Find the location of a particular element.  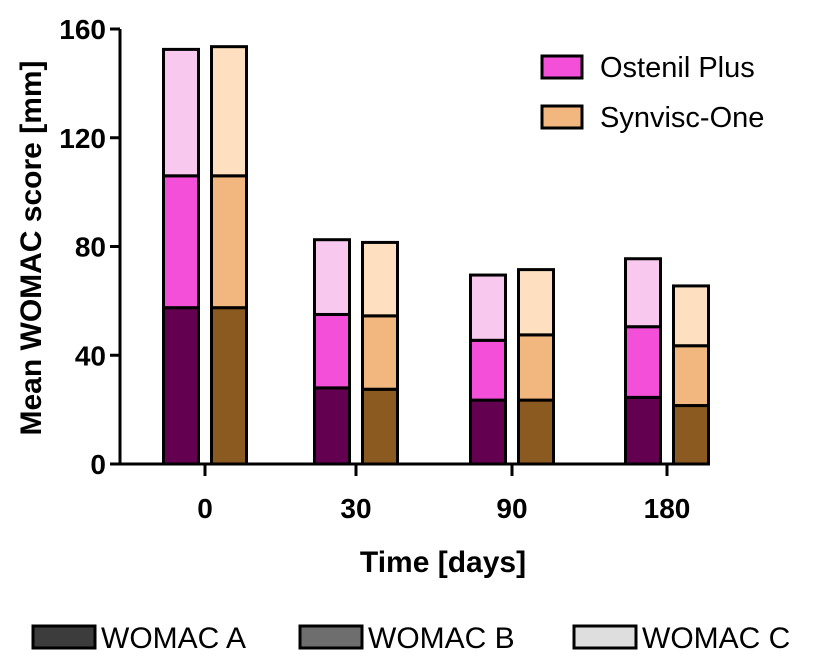

legend-swatch-synvisc-one is located at coordinates (562, 117).